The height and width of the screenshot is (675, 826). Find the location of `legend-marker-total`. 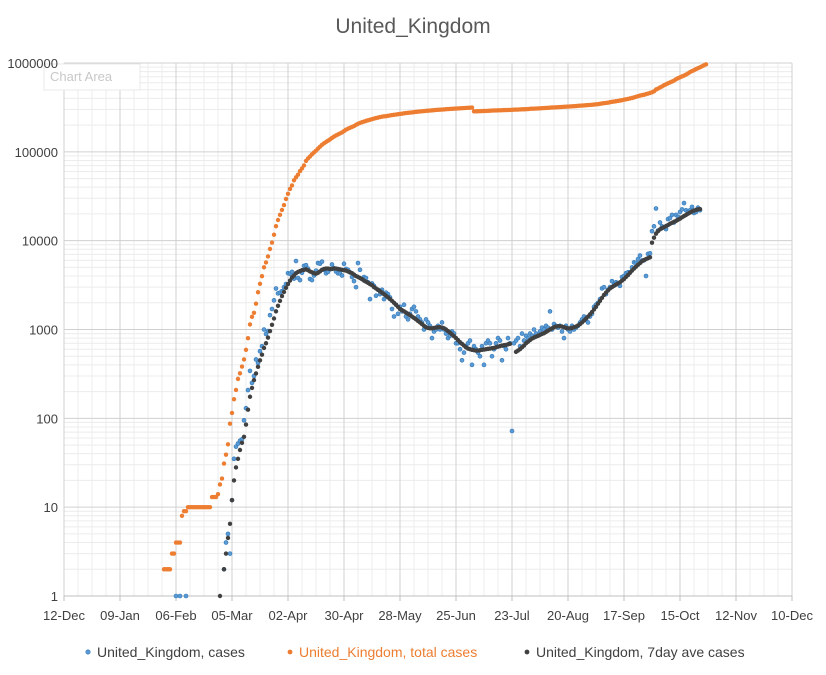

legend-marker-total is located at coordinates (290, 652).